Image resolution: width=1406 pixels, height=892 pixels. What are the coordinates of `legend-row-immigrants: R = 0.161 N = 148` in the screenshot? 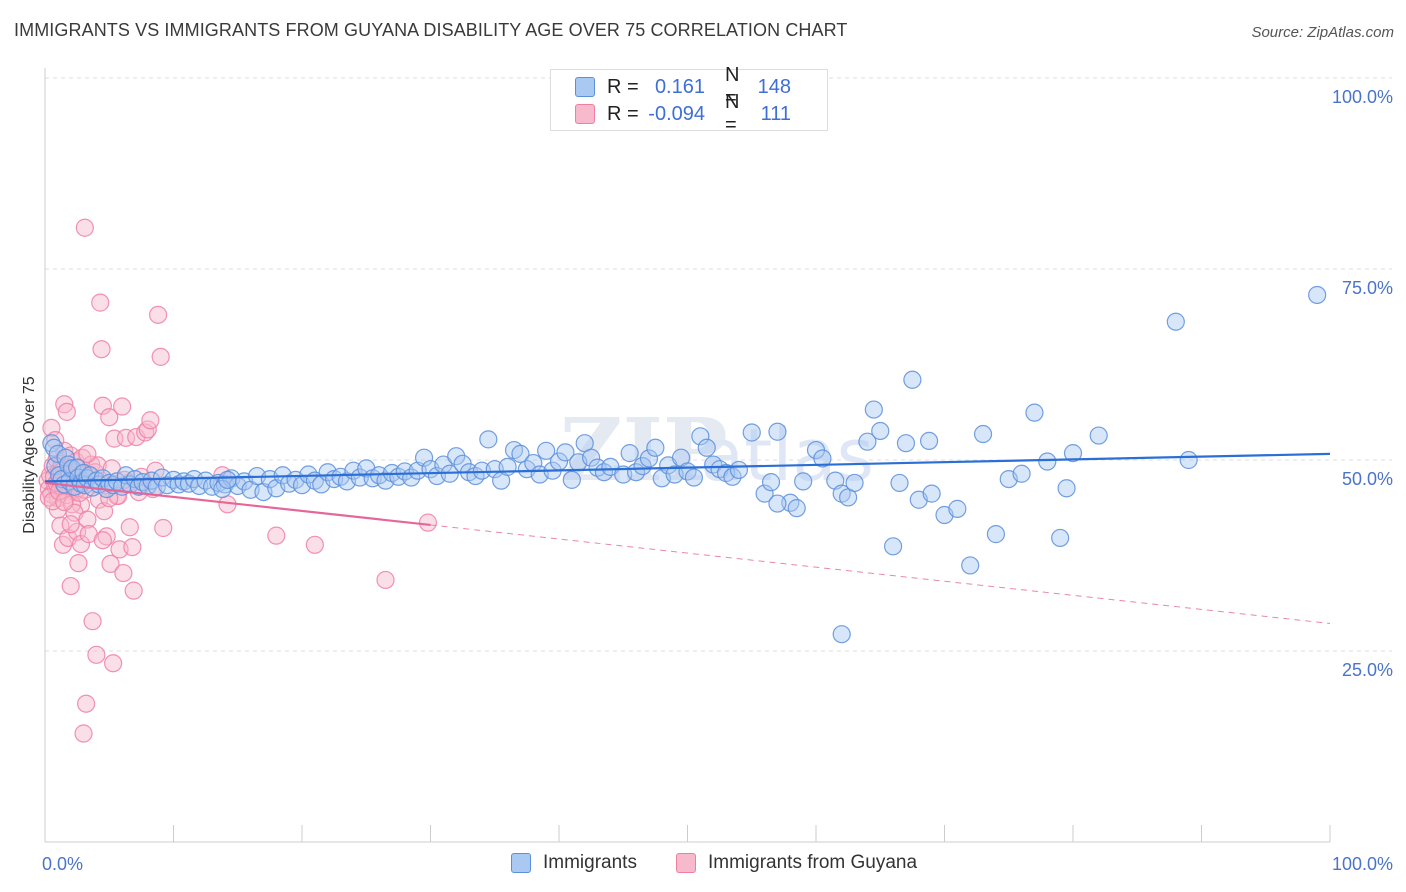 It's located at (683, 86).